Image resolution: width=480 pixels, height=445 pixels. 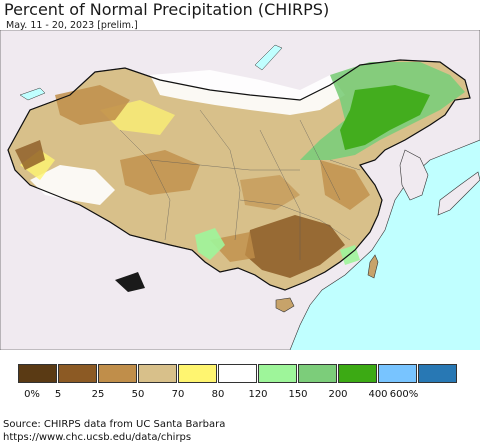 I want to click on legend-label: 400, so click(x=378, y=394).